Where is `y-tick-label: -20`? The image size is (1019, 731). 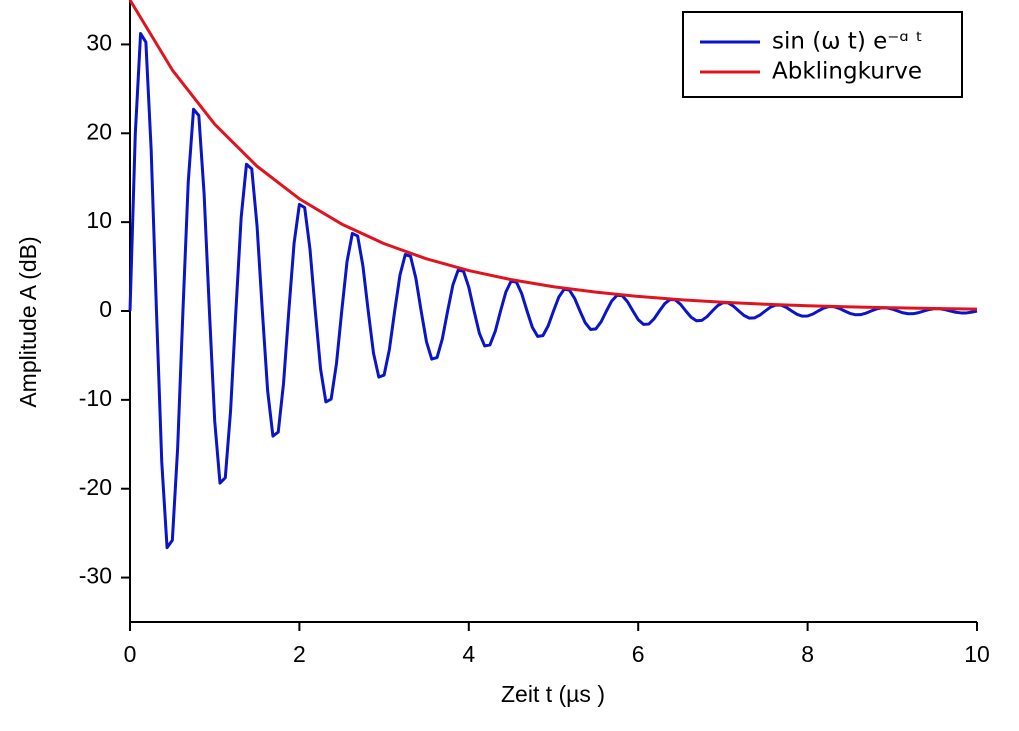 y-tick-label: -20 is located at coordinates (95, 487).